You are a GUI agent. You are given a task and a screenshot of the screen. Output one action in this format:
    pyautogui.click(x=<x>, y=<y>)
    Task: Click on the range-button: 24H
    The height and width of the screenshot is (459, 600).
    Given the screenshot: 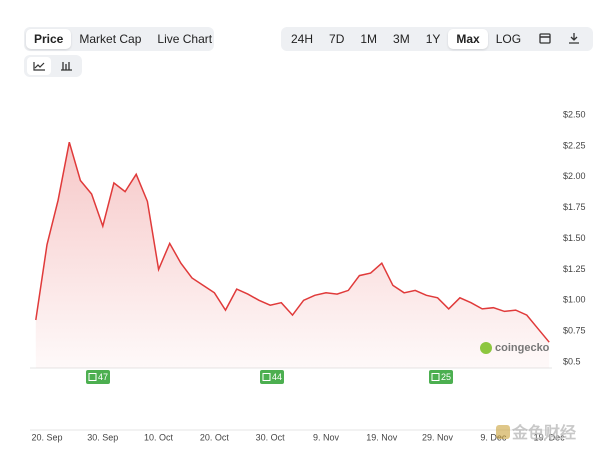 What is the action you would take?
    pyautogui.click(x=302, y=39)
    